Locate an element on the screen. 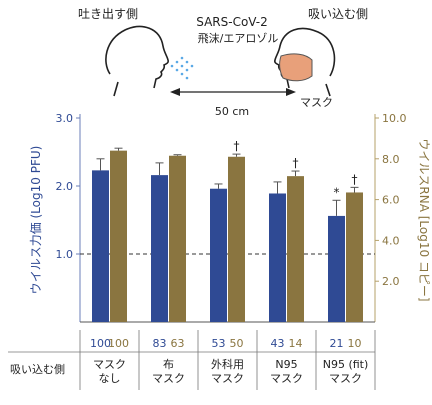 The height and width of the screenshot is (405, 432). percent-label: 63 is located at coordinates (178, 343).